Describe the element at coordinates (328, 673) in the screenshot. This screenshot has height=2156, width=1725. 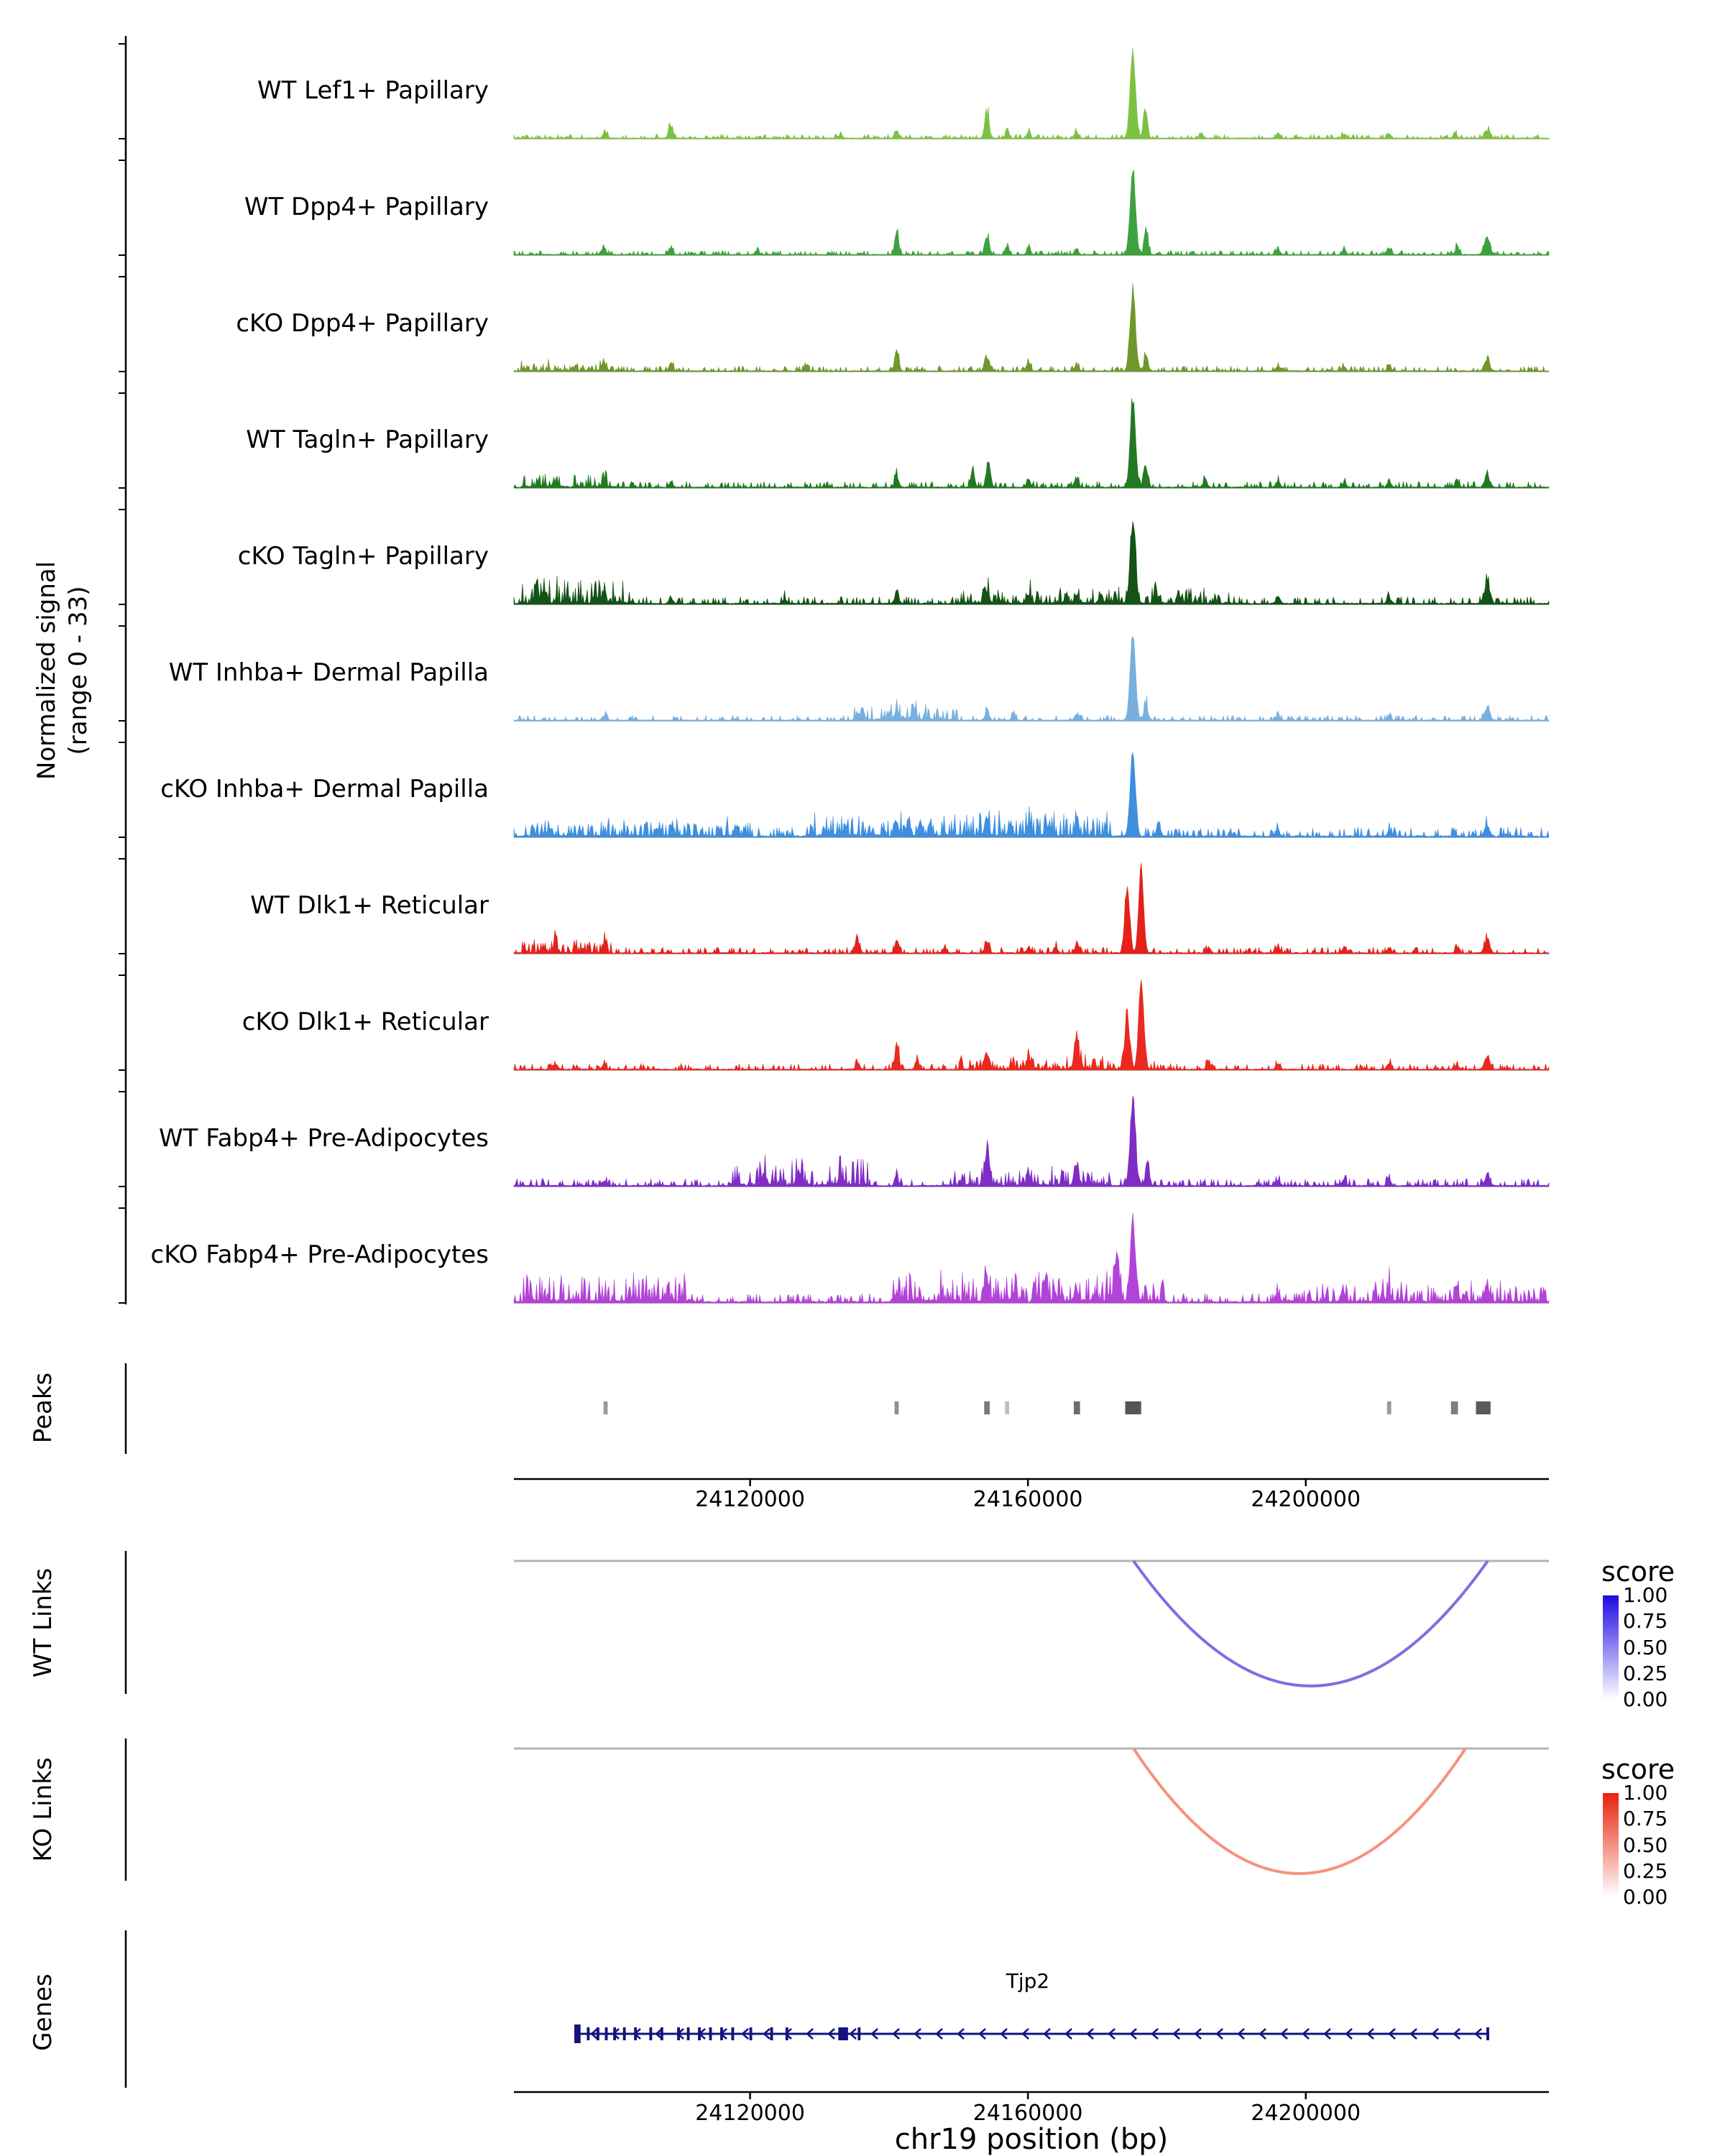
I see `track-label: WT Inhba+ Dermal Papilla` at that location.